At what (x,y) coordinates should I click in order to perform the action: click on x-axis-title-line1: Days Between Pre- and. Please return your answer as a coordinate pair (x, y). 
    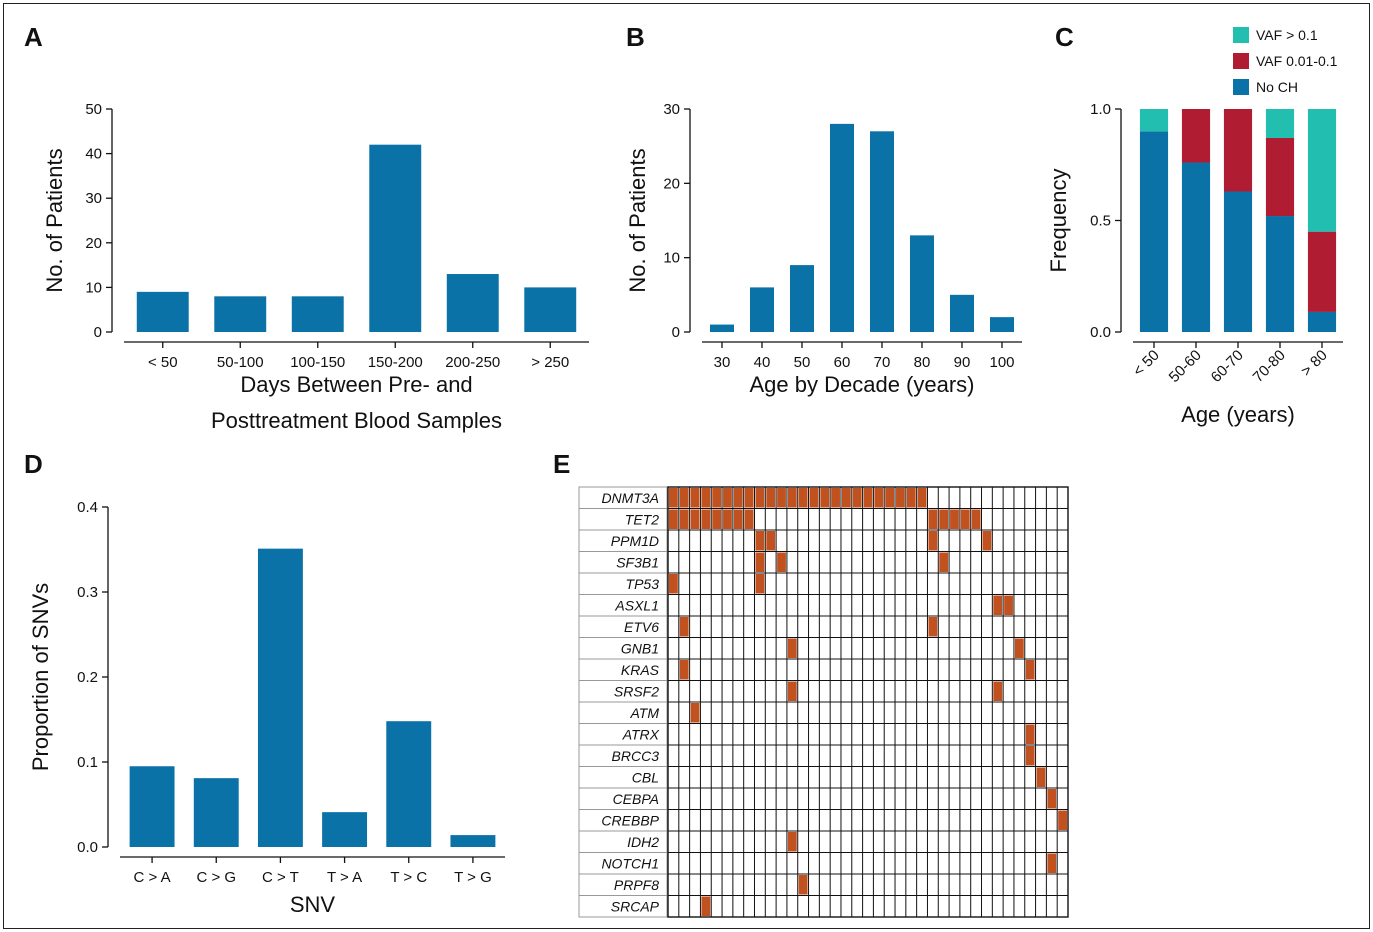
    Looking at the image, I should click on (356, 384).